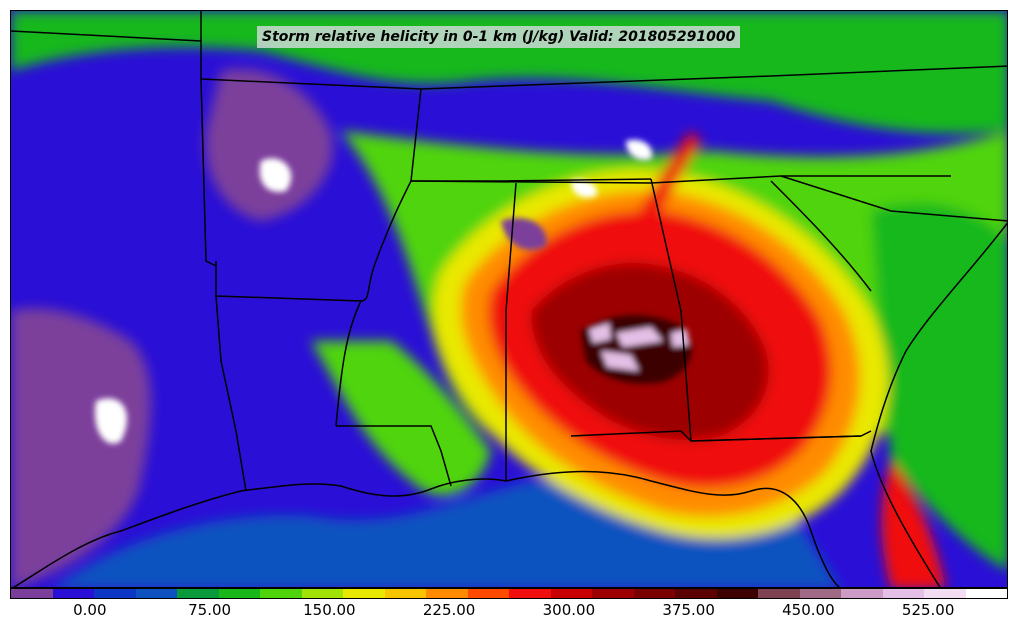 The image size is (1018, 633). I want to click on colorbar-tick-label: 150.00, so click(329, 610).